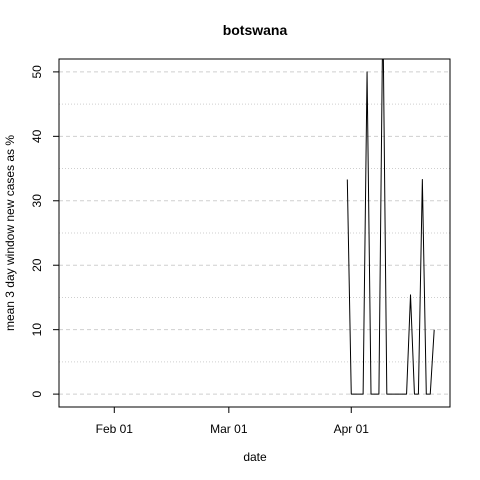 Image resolution: width=480 pixels, height=480 pixels. What do you see at coordinates (37, 136) in the screenshot?
I see `y-tick-label: 40` at bounding box center [37, 136].